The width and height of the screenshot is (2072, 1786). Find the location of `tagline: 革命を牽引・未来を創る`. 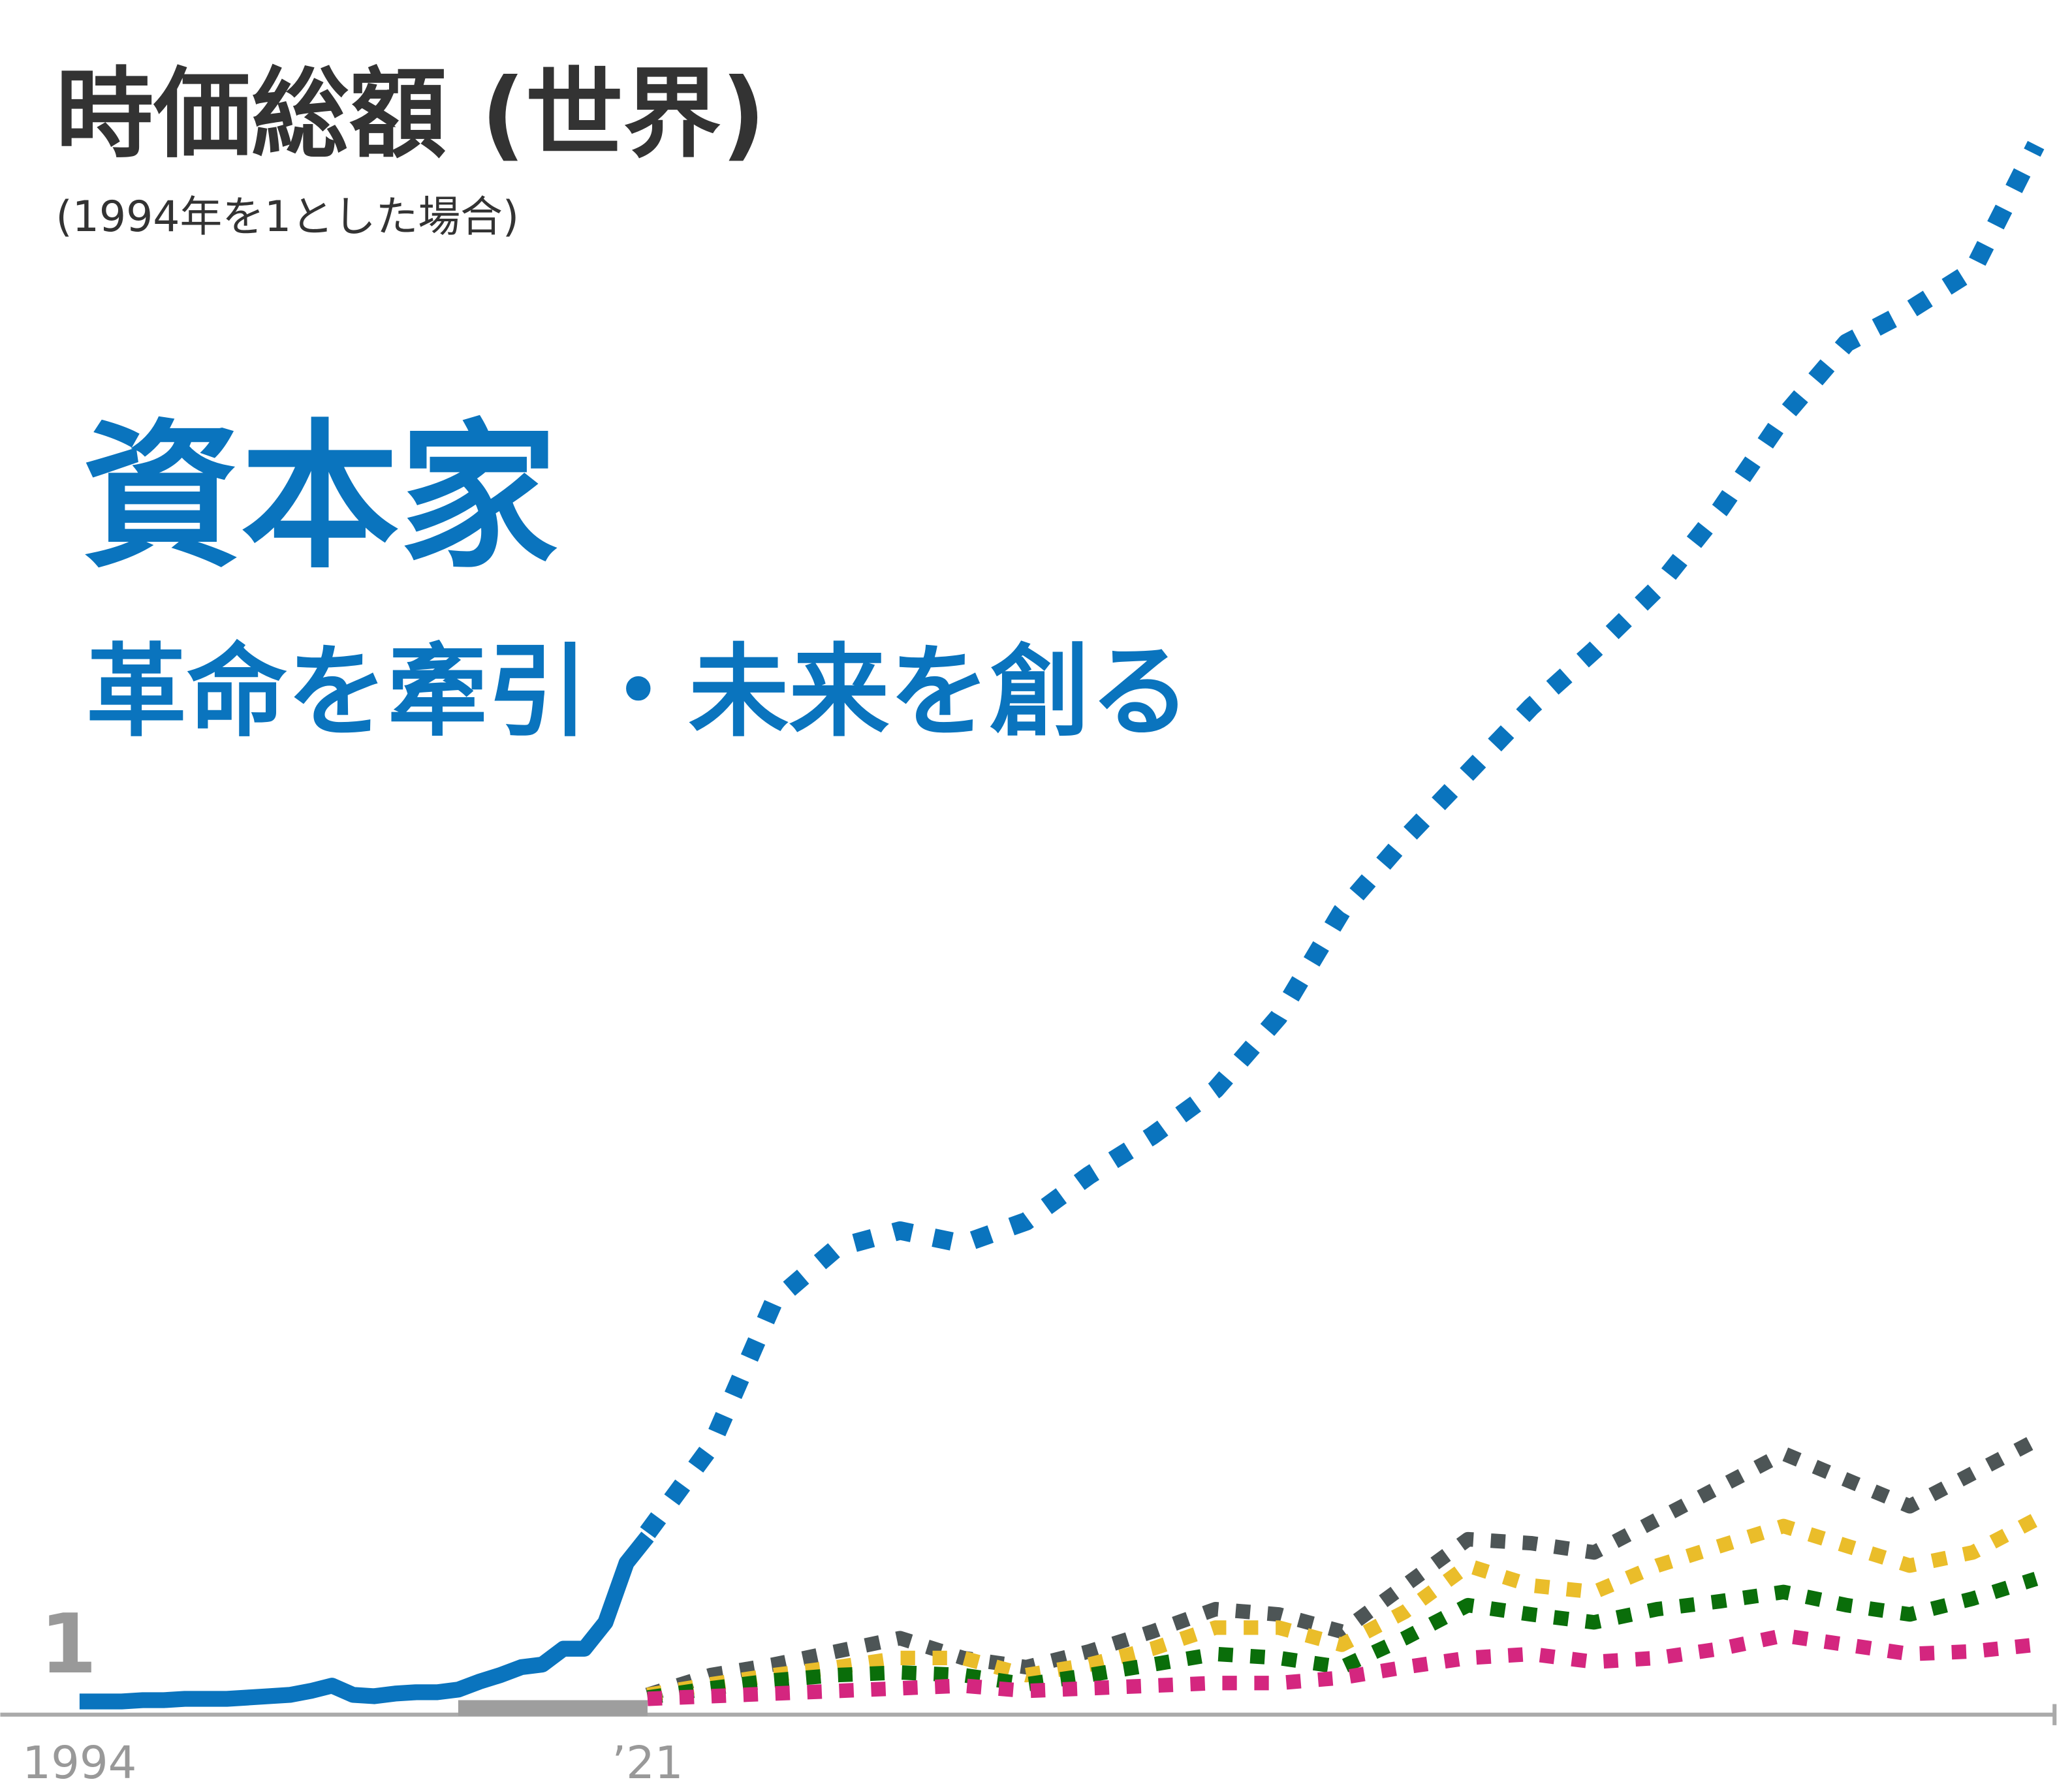

tagline: 革命を牽引・未来を創る is located at coordinates (638, 693).